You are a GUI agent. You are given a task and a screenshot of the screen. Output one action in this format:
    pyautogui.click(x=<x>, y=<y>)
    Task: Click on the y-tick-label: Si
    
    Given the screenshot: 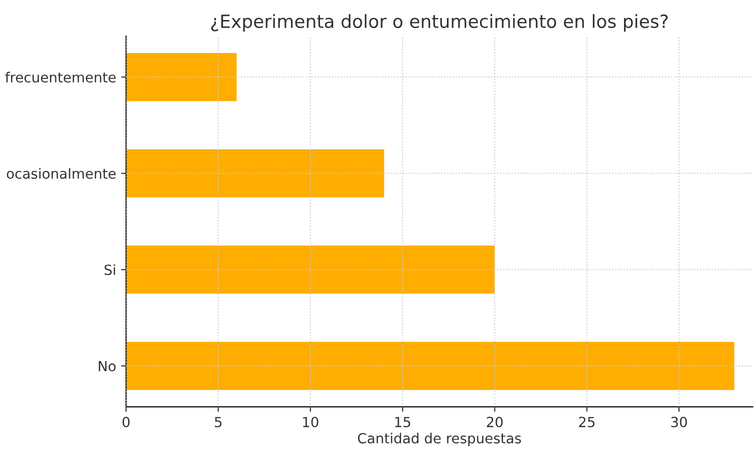 What is the action you would take?
    pyautogui.click(x=110, y=270)
    